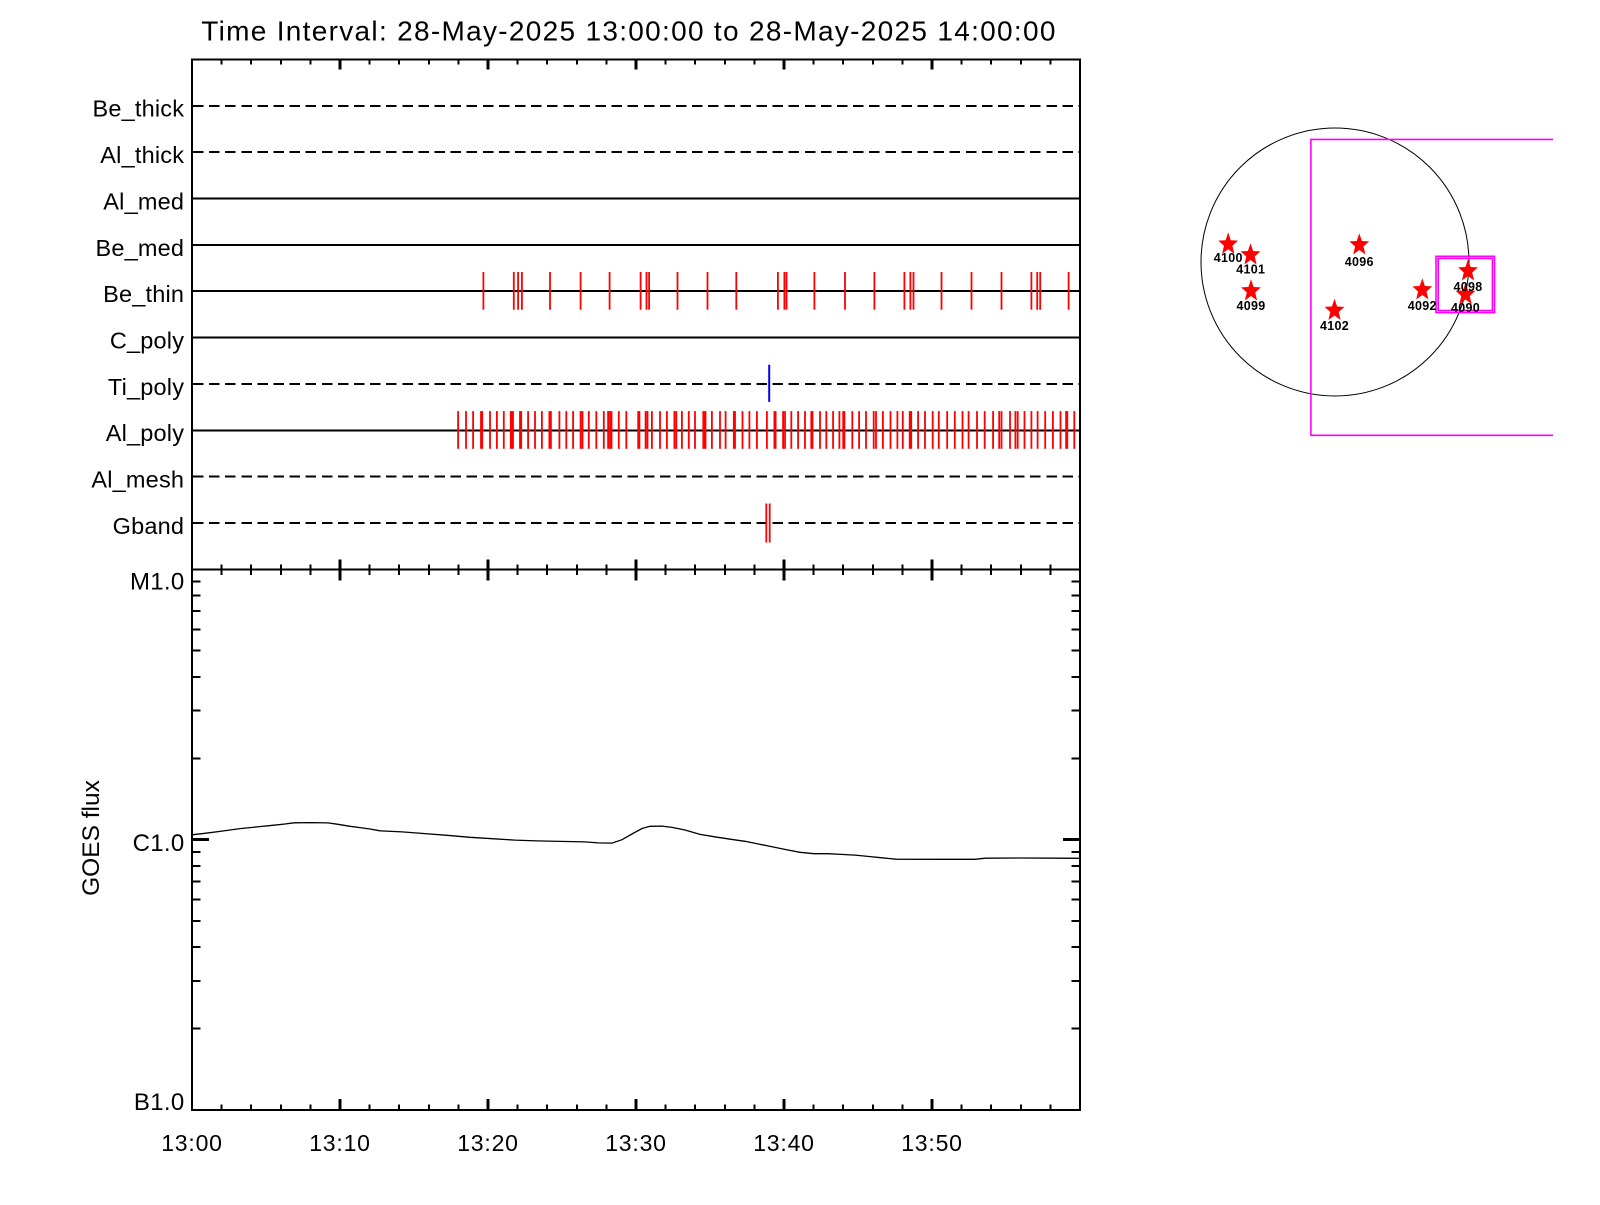  What do you see at coordinates (1334, 326) in the screenshot?
I see `svg-text: 4102` at bounding box center [1334, 326].